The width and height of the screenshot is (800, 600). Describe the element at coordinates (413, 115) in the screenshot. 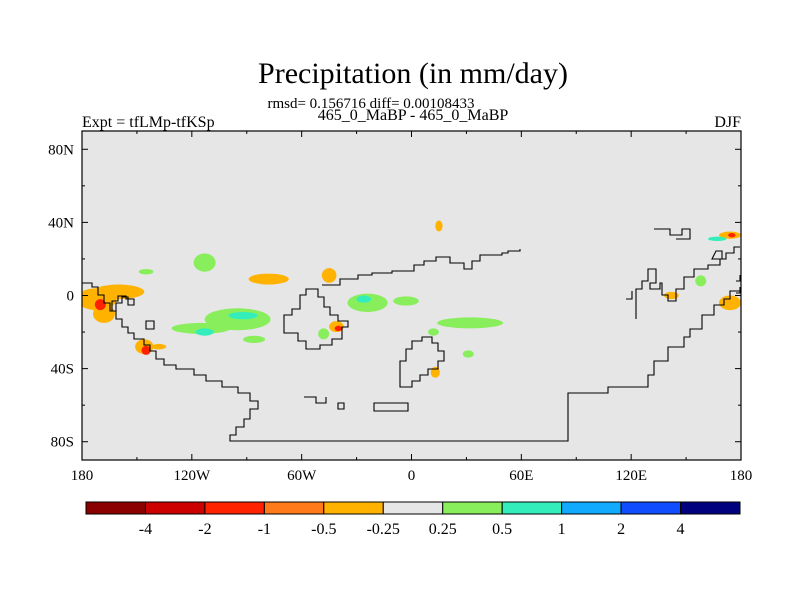

I see `case-label: 465_0_MaBP - 465_0_MaBP` at that location.